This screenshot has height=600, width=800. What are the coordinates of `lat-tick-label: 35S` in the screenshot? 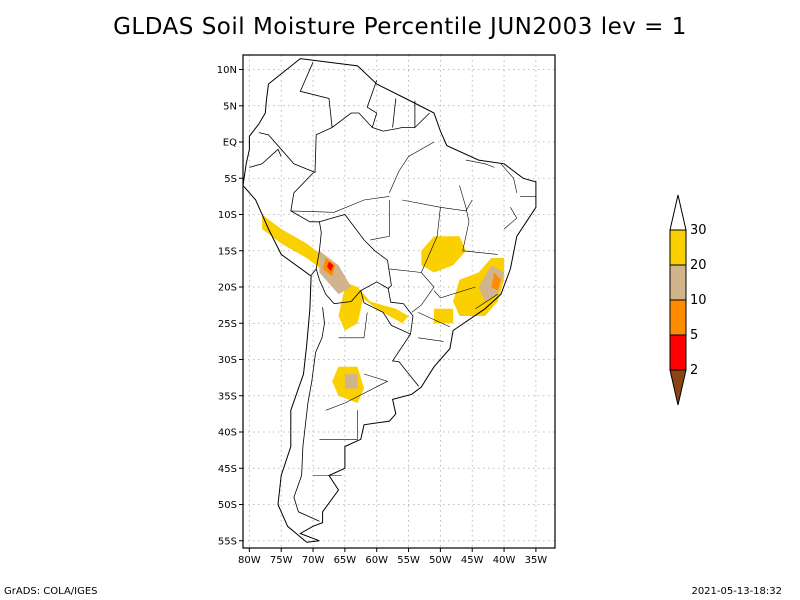 It's located at (227, 396).